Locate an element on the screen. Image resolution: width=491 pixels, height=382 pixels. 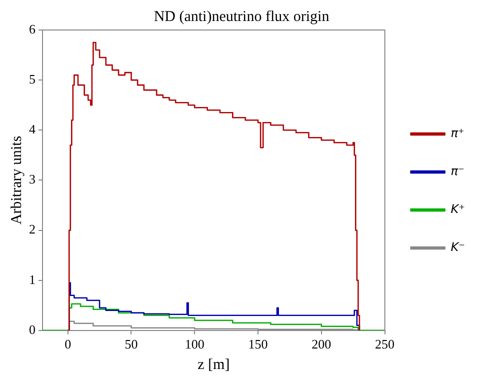
legend-label: K⁺ is located at coordinates (457, 209).